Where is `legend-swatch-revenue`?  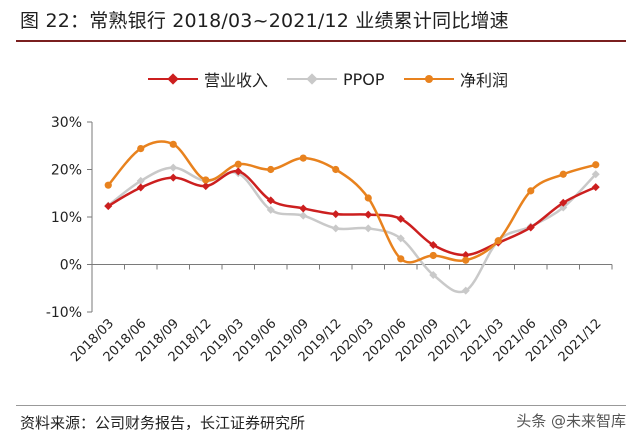
legend-swatch-revenue is located at coordinates (173, 79).